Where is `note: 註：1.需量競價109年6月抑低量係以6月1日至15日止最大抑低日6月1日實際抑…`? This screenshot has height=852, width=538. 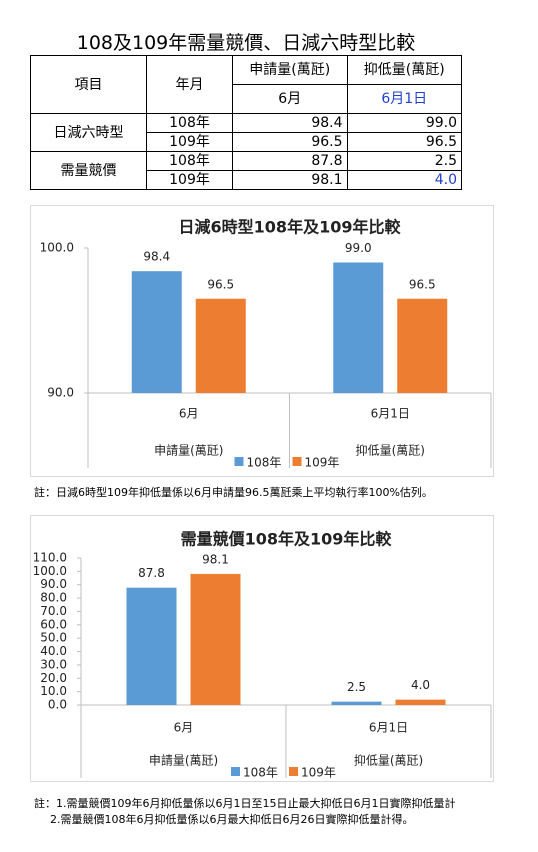 note: 註：1.需量競價109年6月抑低量係以6月1日至15日止最大抑低日6月1日實際抑… is located at coordinates (245, 803).